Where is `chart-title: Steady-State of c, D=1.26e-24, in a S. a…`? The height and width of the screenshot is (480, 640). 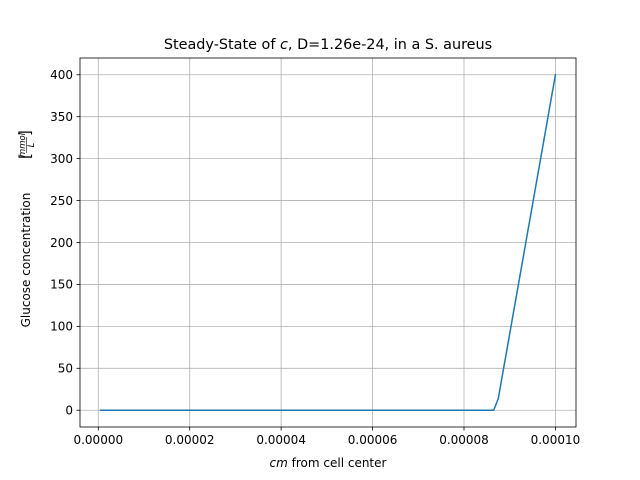
chart-title: Steady-State of c, D=1.26e-24, in a S. a… is located at coordinates (328, 45).